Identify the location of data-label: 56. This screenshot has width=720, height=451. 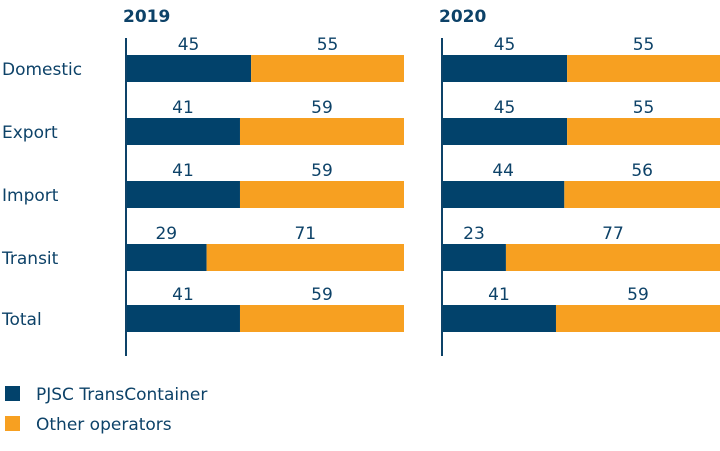
(642, 171).